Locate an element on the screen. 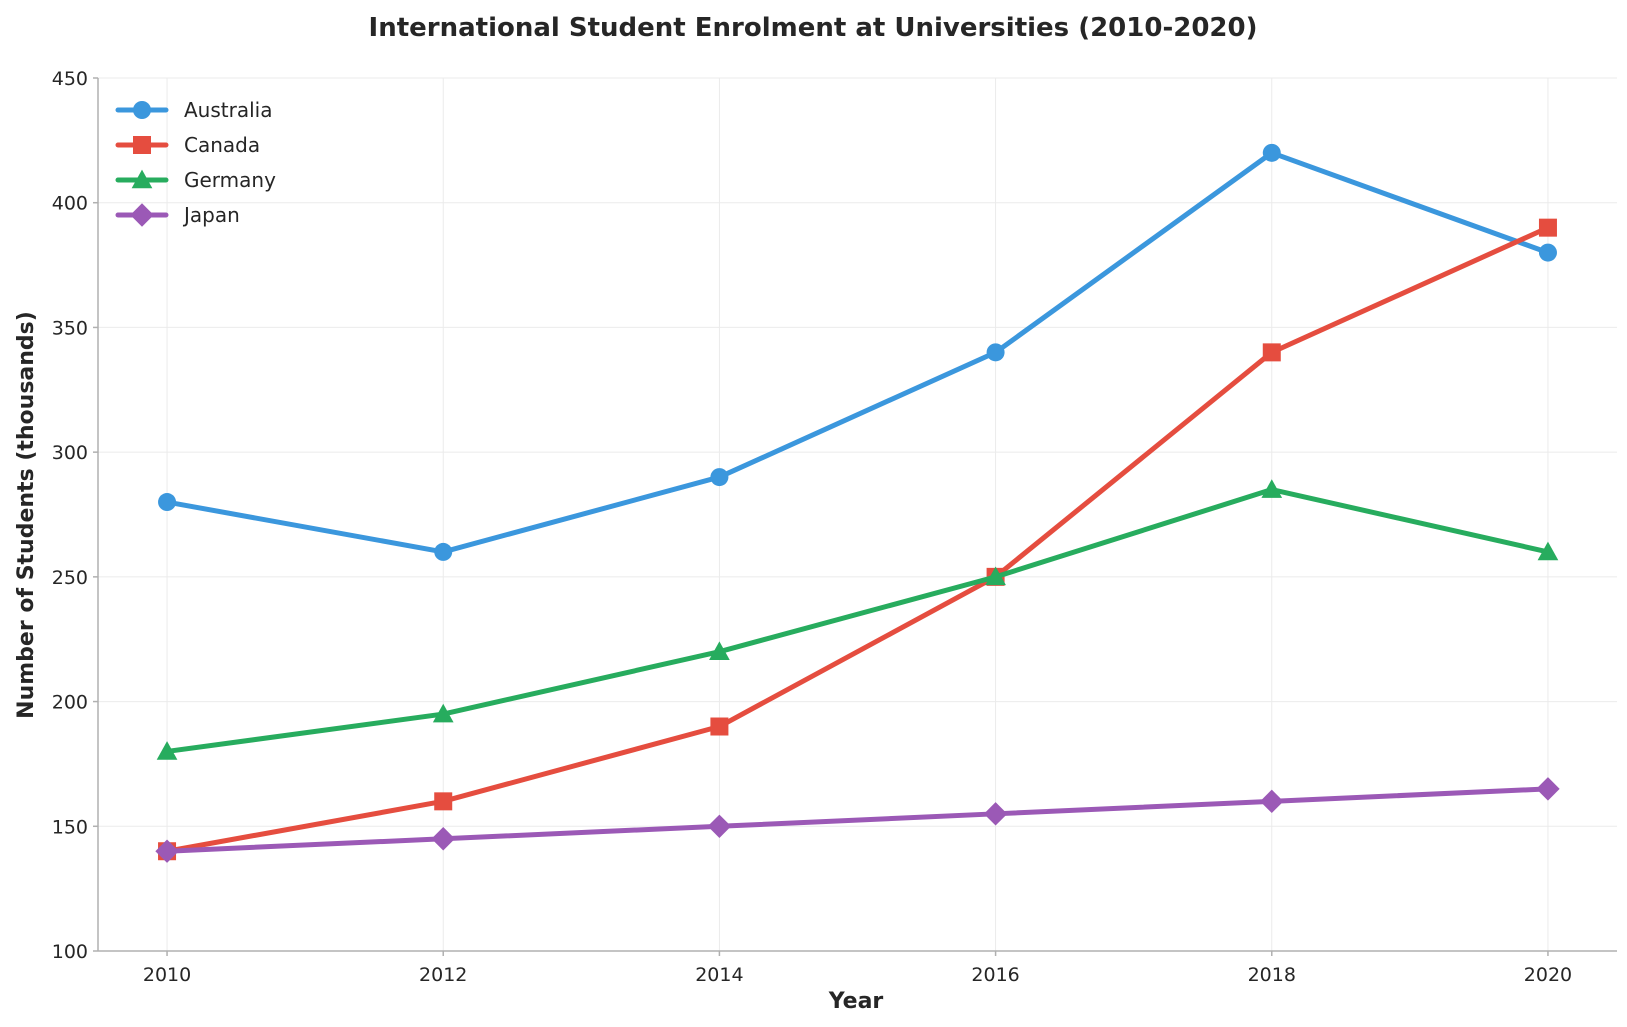  y-tick-label: 250 is located at coordinates (70, 578).